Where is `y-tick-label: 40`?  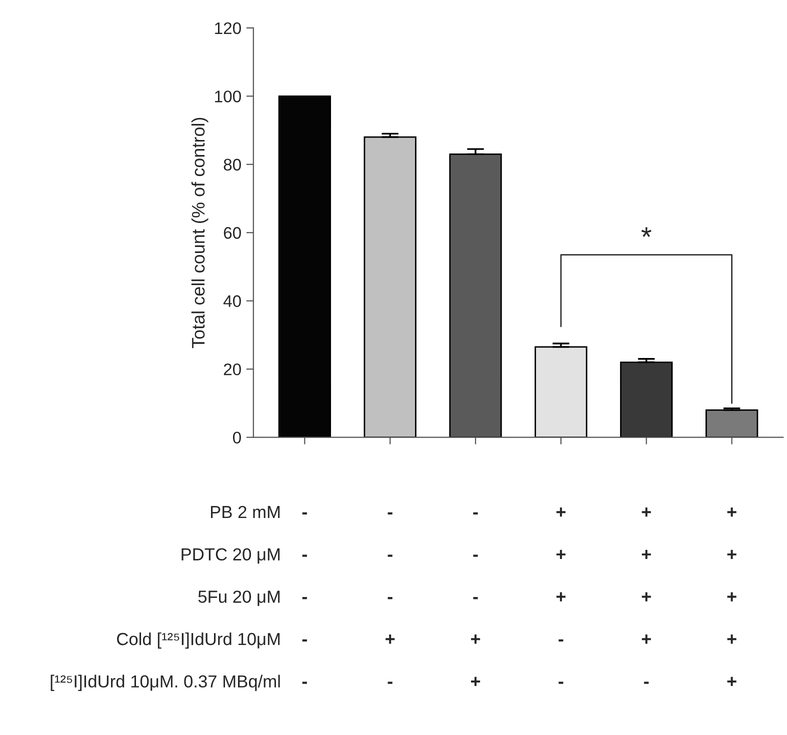 y-tick-label: 40 is located at coordinates (232, 301).